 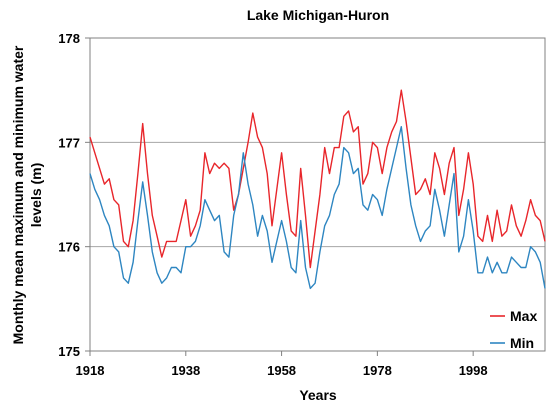 I want to click on y-axis-label-line-2: levels (m), so click(x=36, y=195).